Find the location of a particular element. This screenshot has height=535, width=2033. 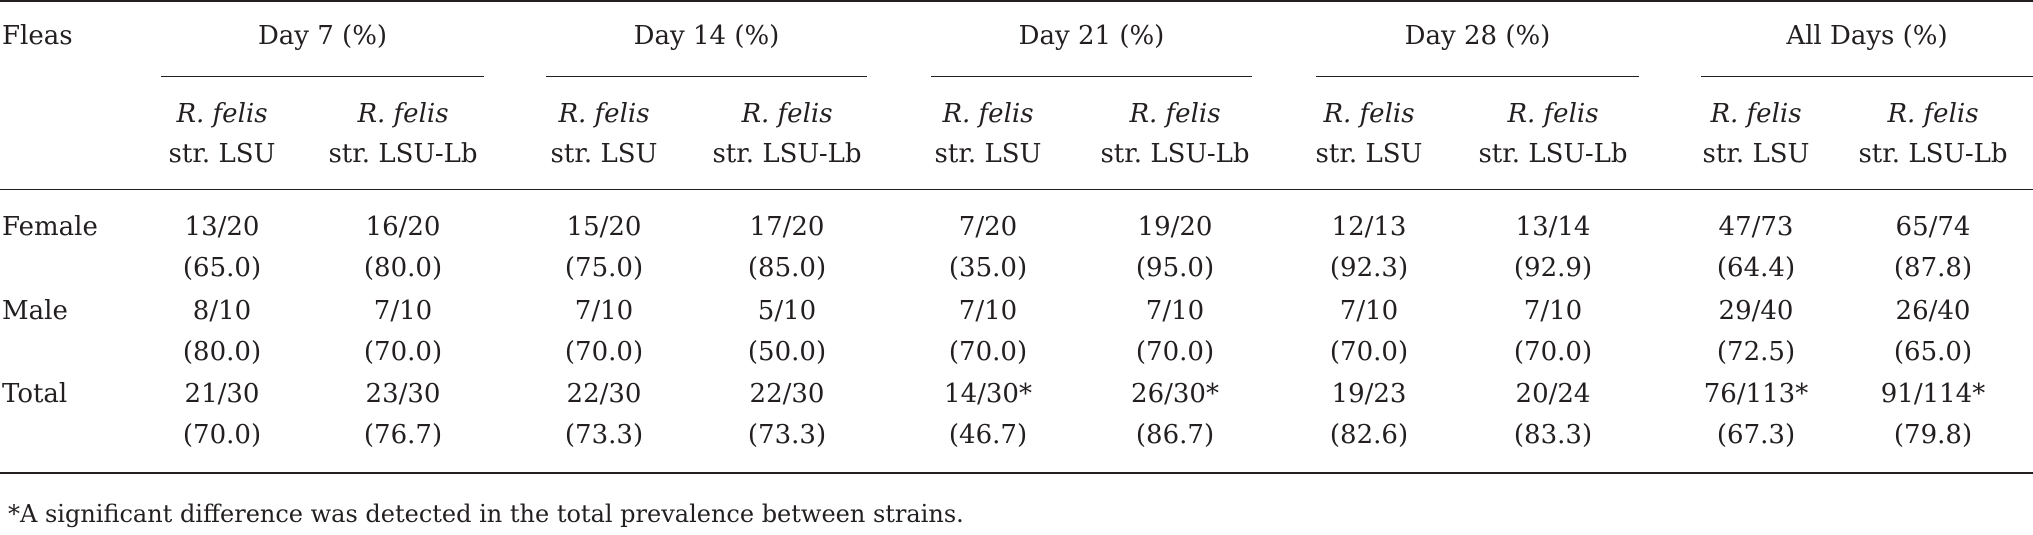

cell-percent: (50.0) is located at coordinates (787, 352).